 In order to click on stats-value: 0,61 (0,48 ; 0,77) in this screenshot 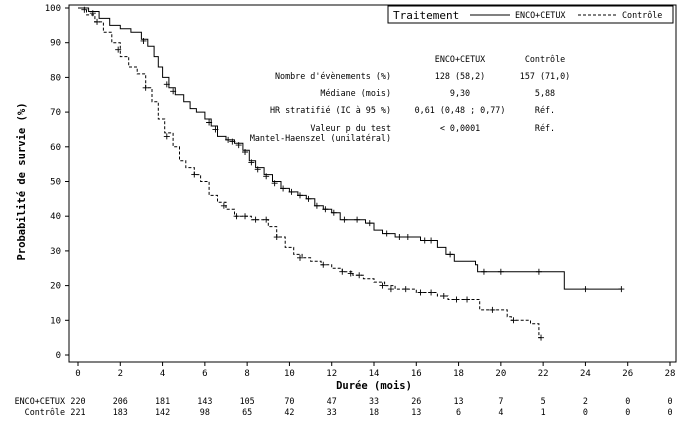, I will do `click(460, 110)`.